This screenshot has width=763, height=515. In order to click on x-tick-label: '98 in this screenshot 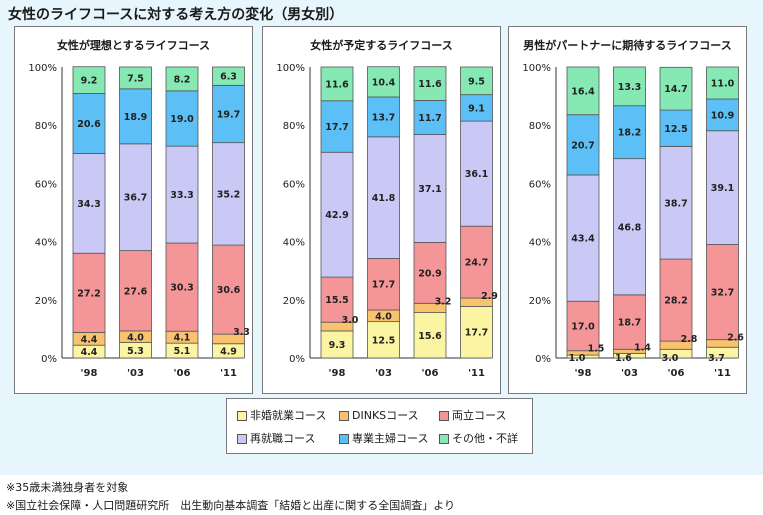, I will do `click(337, 373)`.